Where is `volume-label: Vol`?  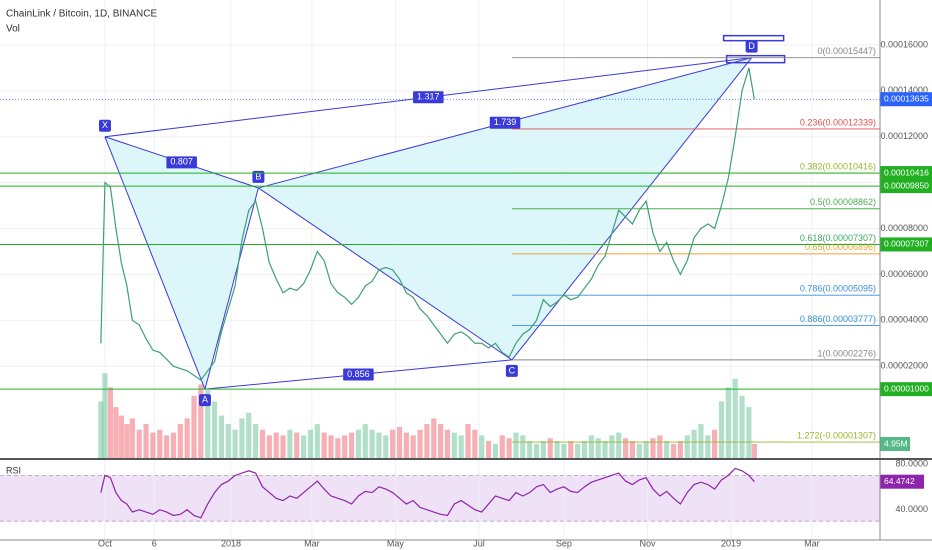 volume-label: Vol is located at coordinates (13, 29).